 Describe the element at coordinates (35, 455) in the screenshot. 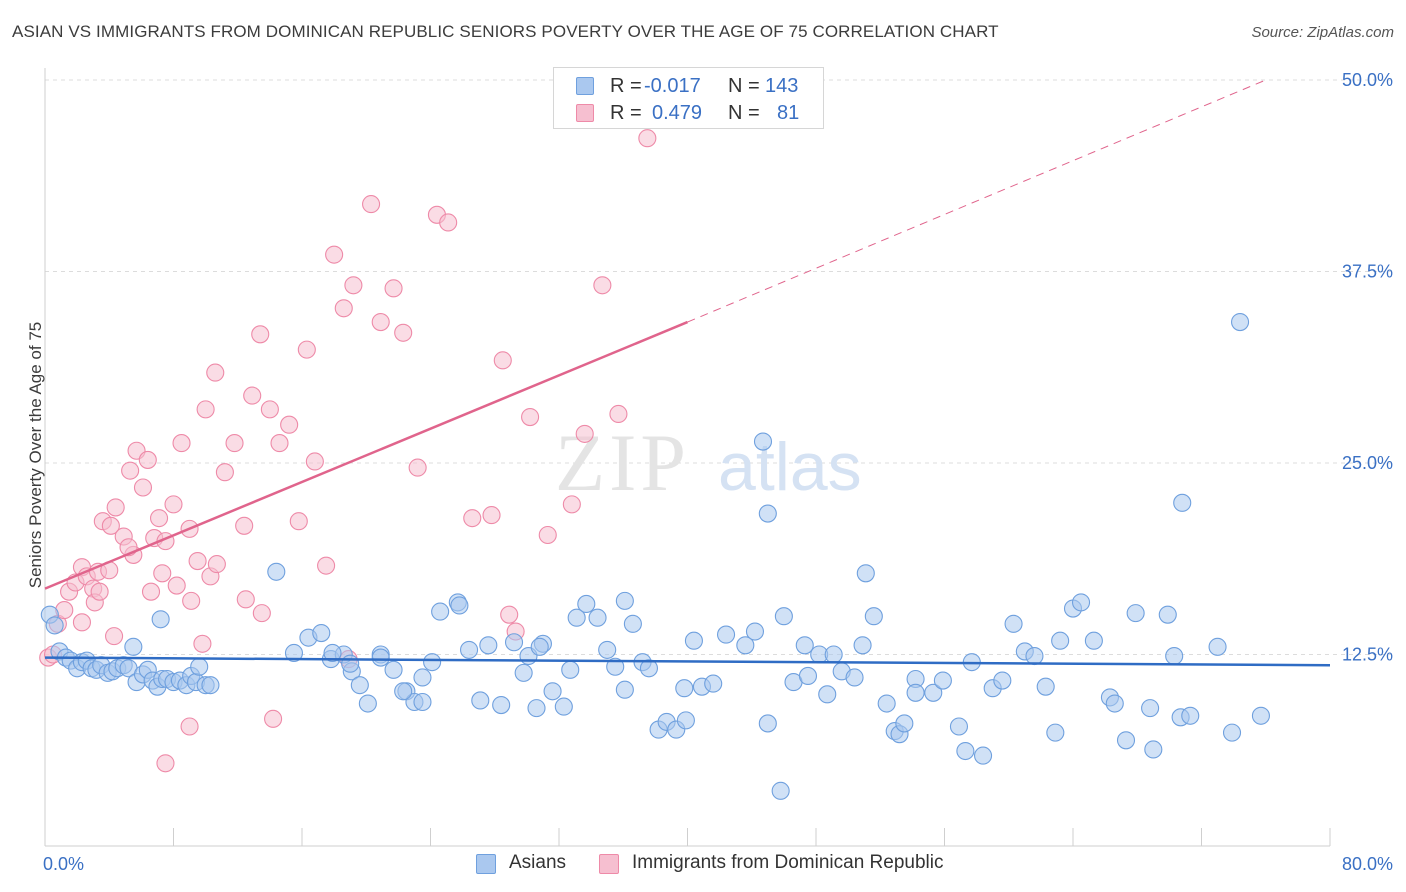

I see `y-axis-label: Seniors Poverty Over the Age of 75` at that location.